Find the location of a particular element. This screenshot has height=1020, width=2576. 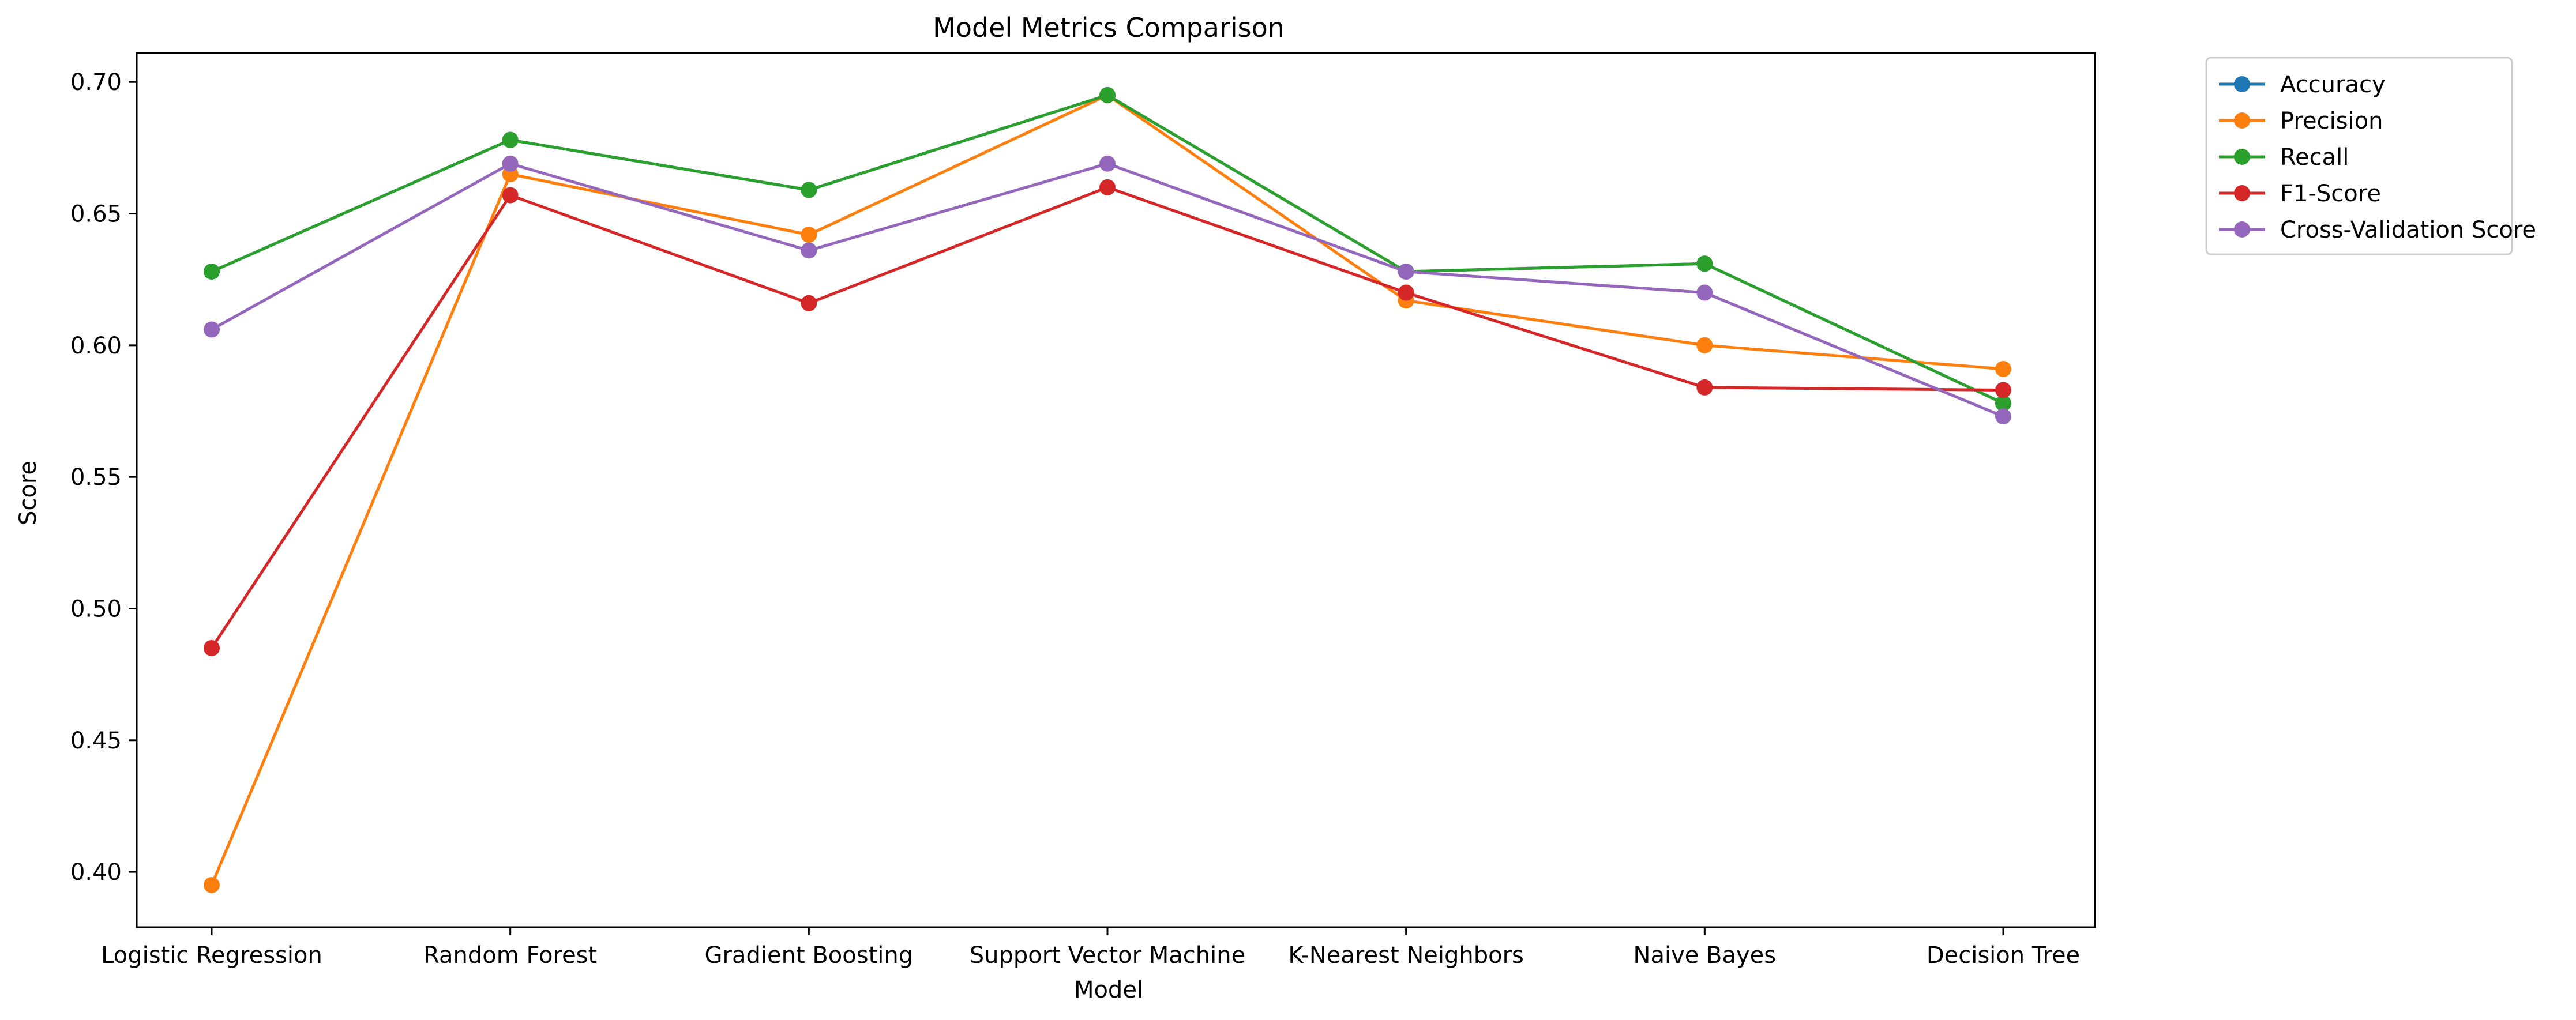

x-tick-label: Decision Tree is located at coordinates (2004, 955).